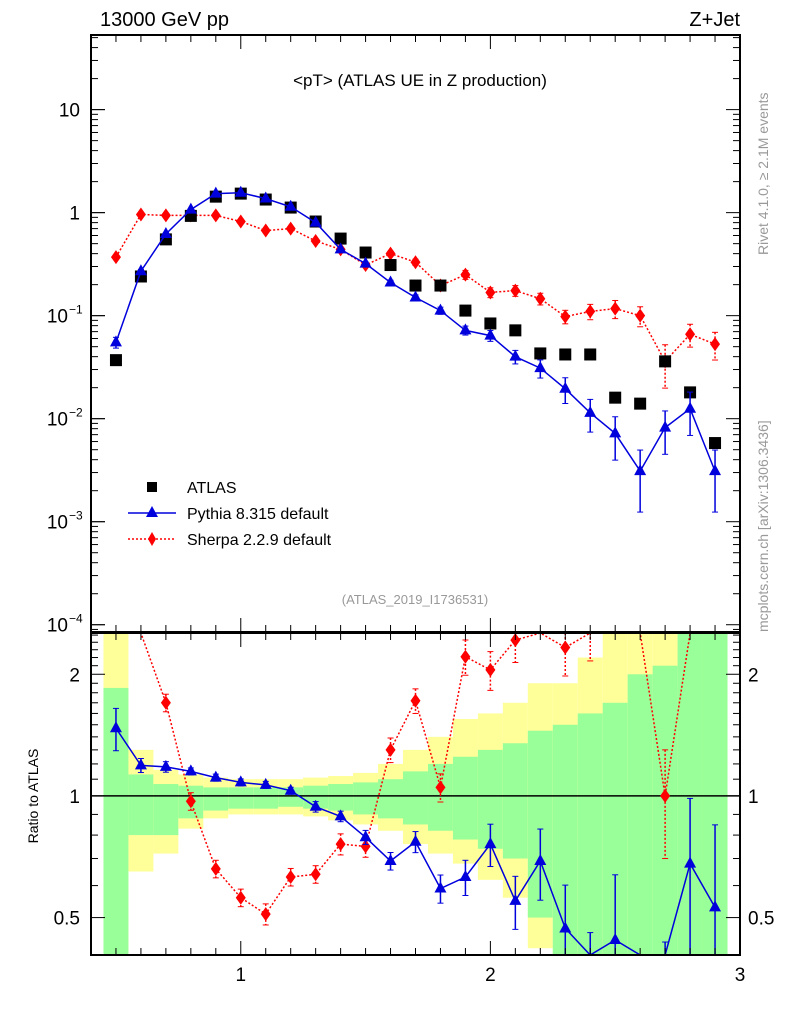 This screenshot has width=786, height=1024. What do you see at coordinates (763, 526) in the screenshot?
I see `mcplots-reference-label: mcplots.cern.ch [arXiv:1306.3436]` at bounding box center [763, 526].